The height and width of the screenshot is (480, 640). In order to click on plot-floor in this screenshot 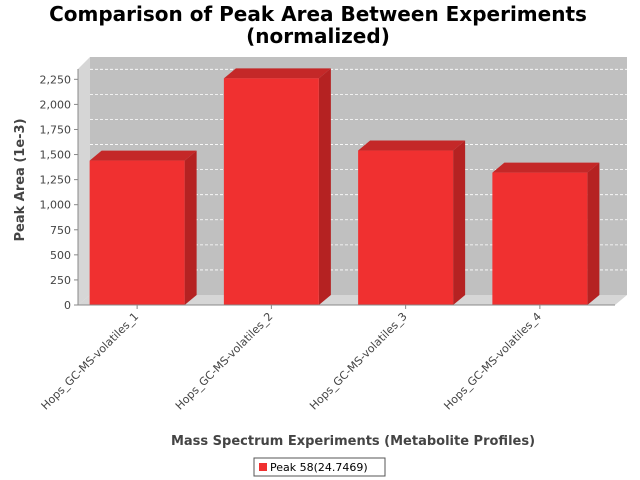, I will do `click(352, 300)`.